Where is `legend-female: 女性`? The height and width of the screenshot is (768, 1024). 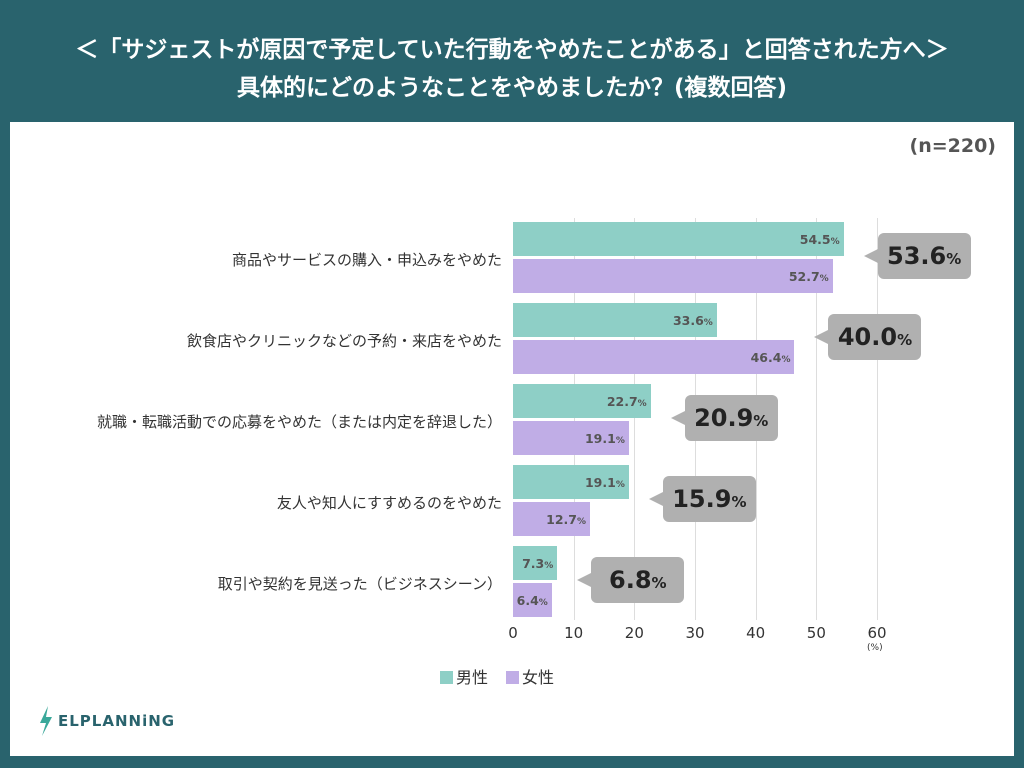
legend-female: 女性 is located at coordinates (530, 676).